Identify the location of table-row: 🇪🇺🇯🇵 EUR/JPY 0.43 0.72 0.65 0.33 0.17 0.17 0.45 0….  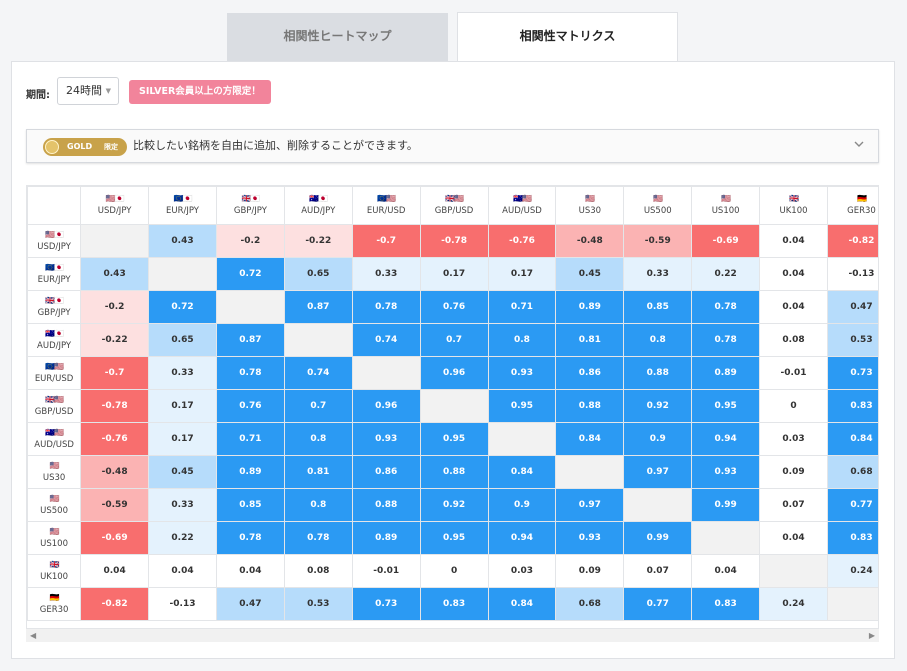
(452, 274).